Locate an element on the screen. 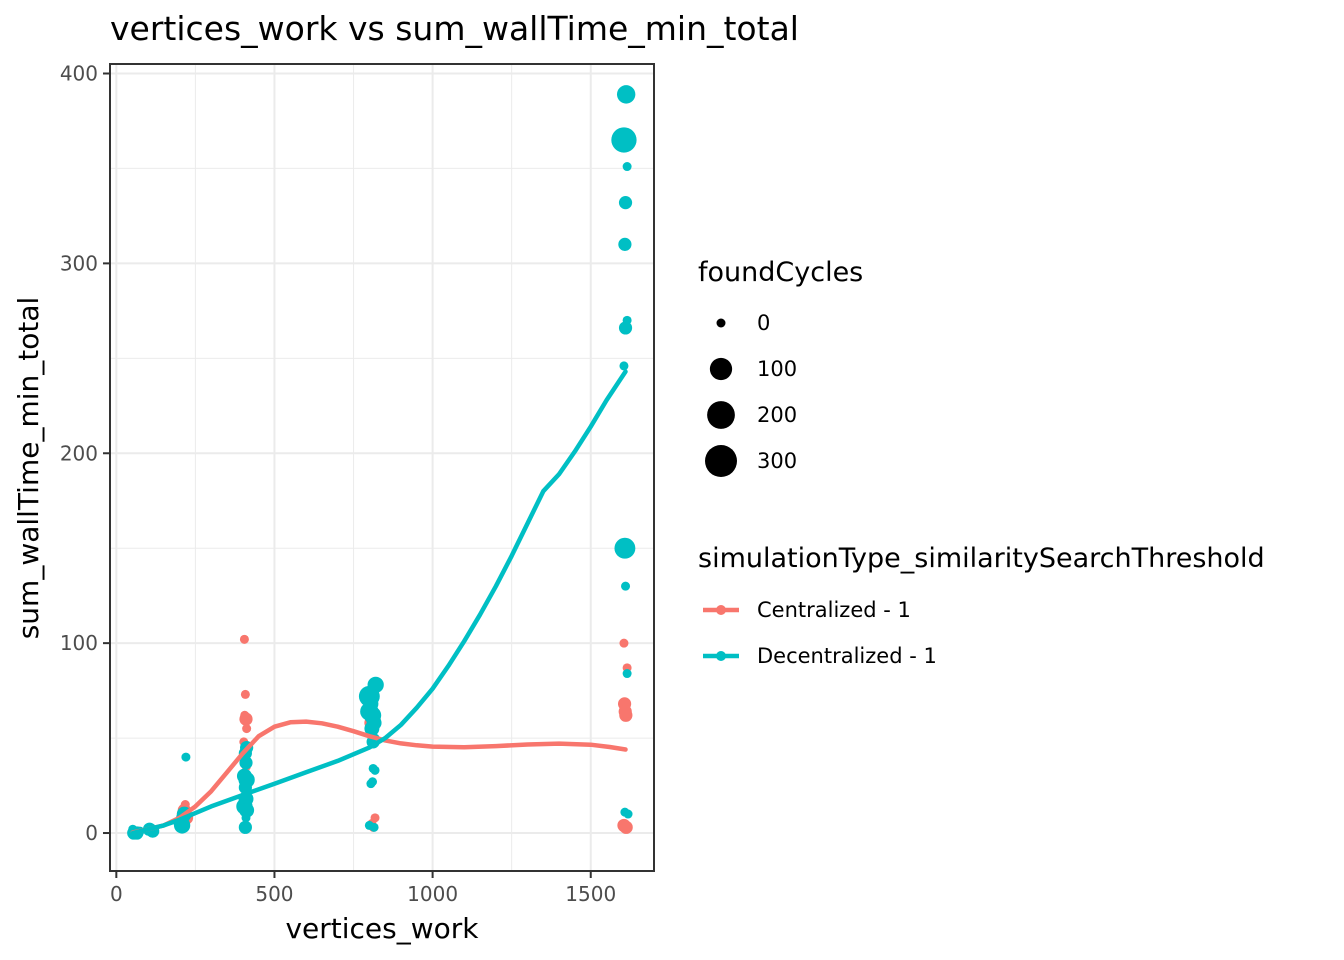 Image resolution: width=1344 pixels, height=960 pixels. chart-title: vertices_work vs sum_wallTime_min_total is located at coordinates (454, 28).